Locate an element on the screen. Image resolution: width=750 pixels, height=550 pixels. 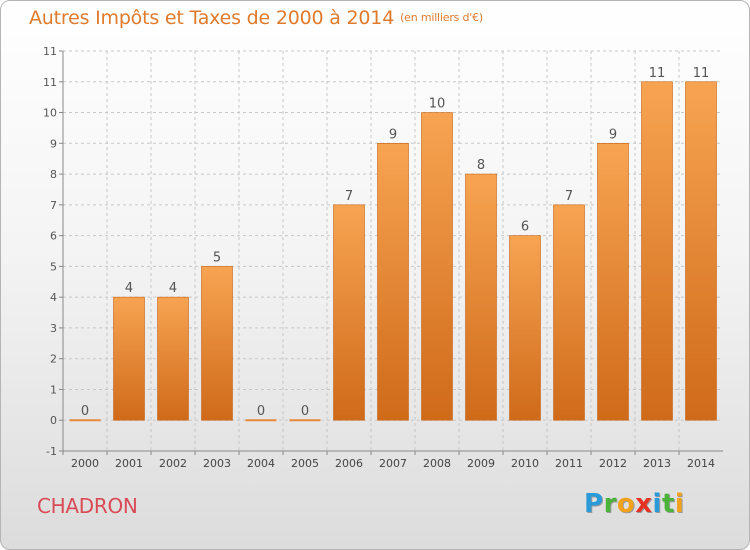
y-tick-label: 1 is located at coordinates (53, 389).